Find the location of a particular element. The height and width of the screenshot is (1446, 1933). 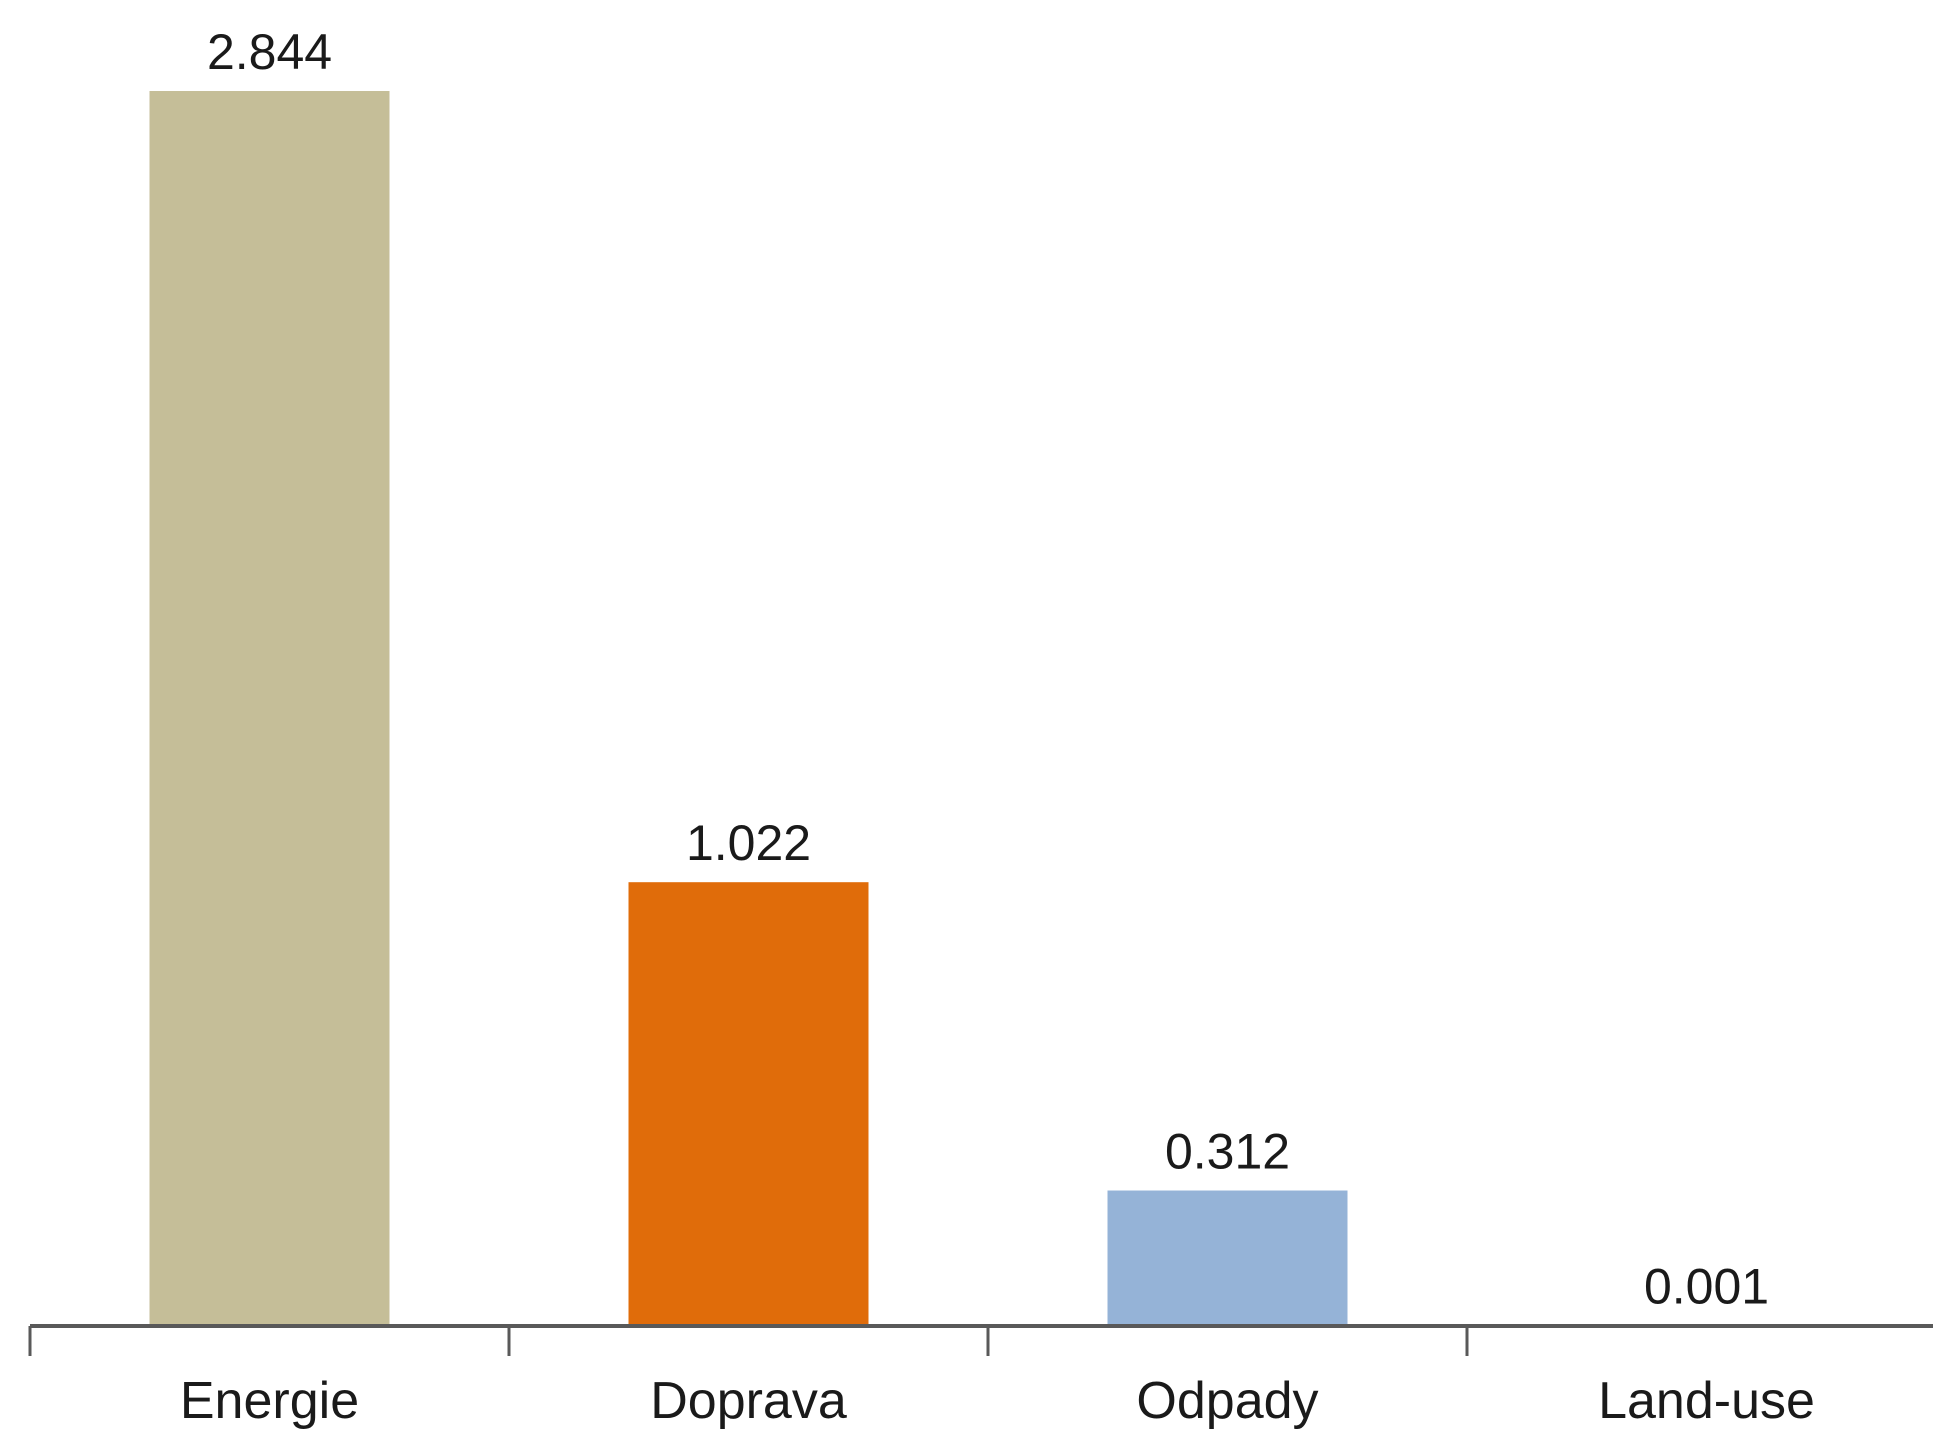

bar-energie is located at coordinates (270, 708).